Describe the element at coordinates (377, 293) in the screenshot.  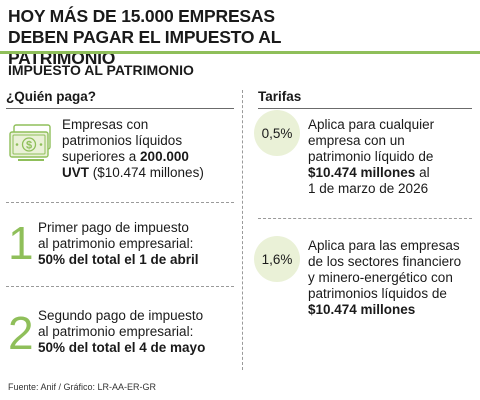
I see `rate-2-line-4: patrimonios líquidos de` at that location.